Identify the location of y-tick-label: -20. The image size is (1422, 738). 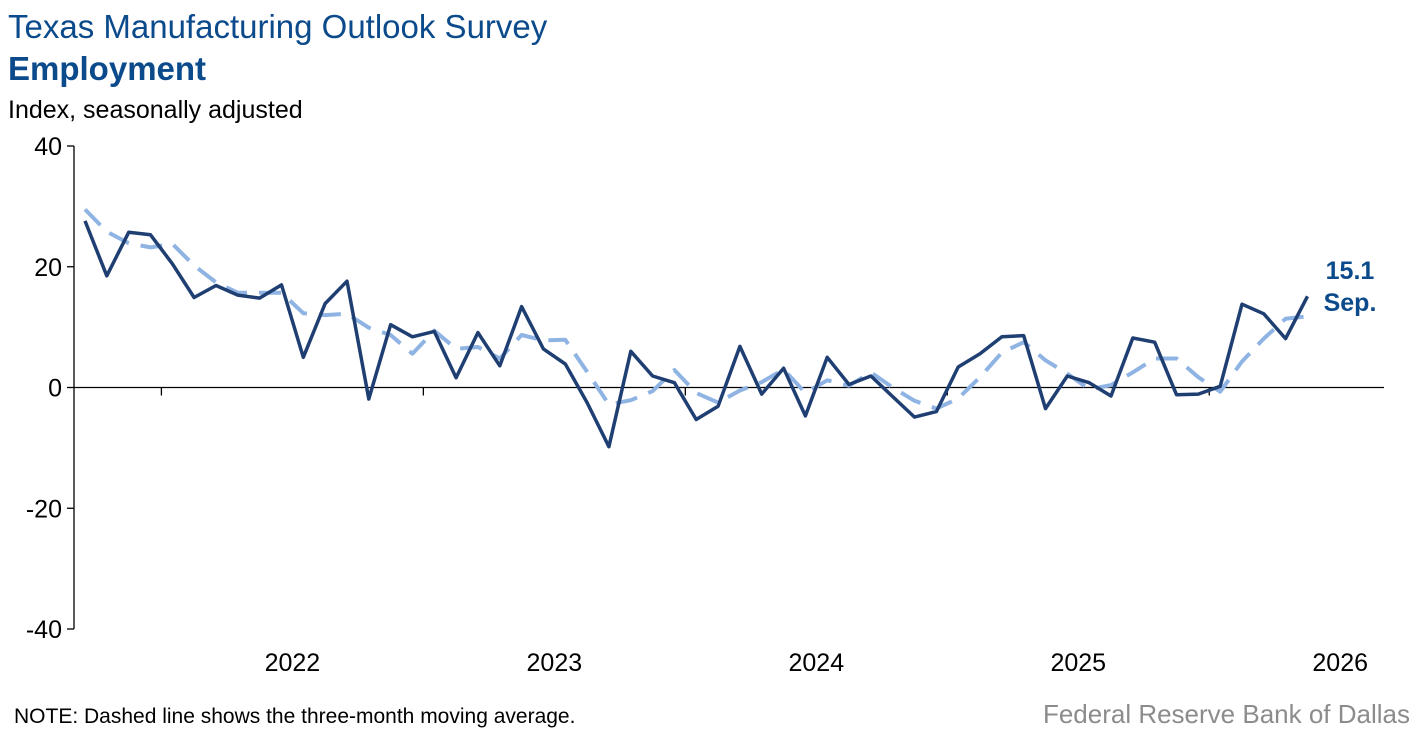
(44, 509).